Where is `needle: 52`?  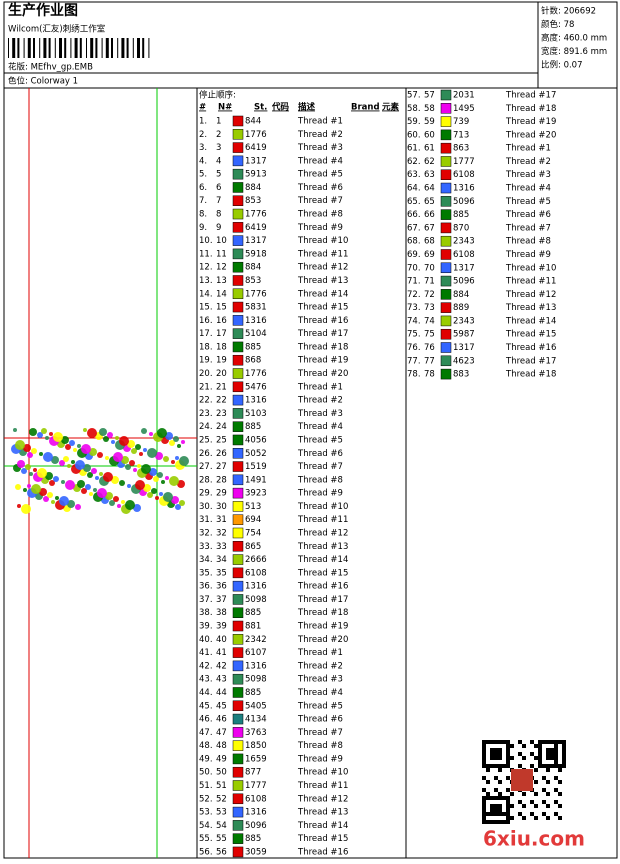 needle: 52 is located at coordinates (221, 799).